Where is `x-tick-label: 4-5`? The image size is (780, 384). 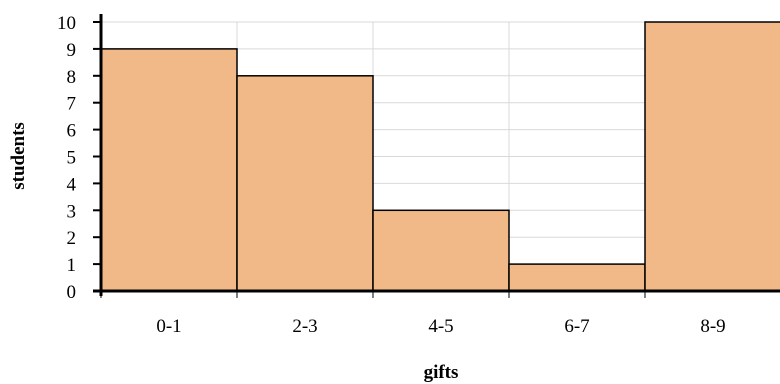 x-tick-label: 4-5 is located at coordinates (440, 326).